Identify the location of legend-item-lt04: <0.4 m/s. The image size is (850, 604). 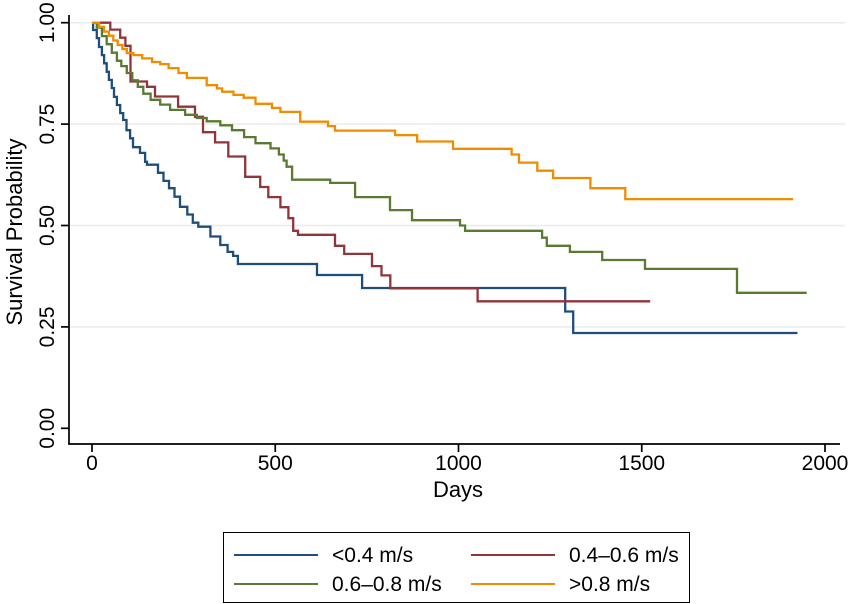
(352, 555).